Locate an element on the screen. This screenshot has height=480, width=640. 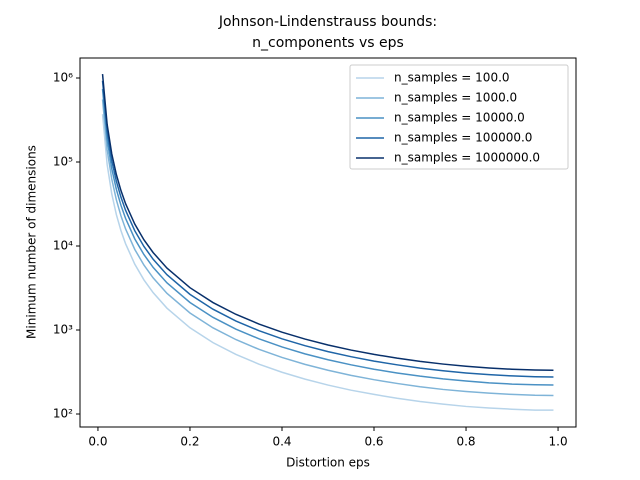
legend-label: n_samples = 10000.0 is located at coordinates (459, 118).